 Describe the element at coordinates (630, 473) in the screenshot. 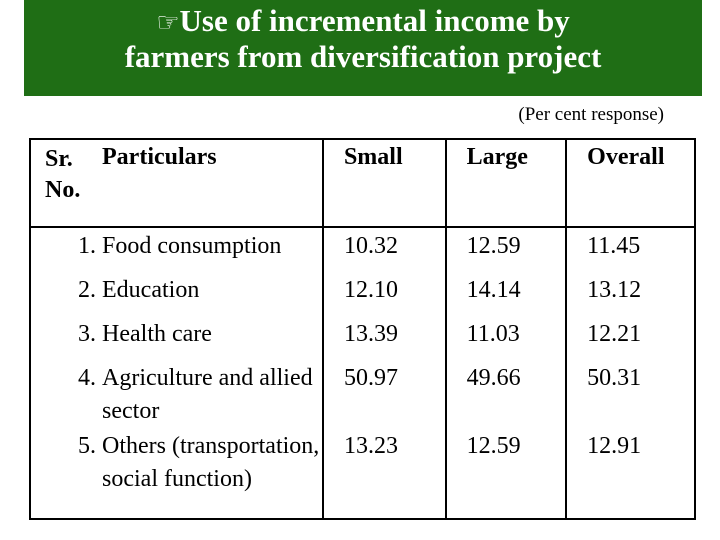

I see `row-overall: 12.91` at that location.